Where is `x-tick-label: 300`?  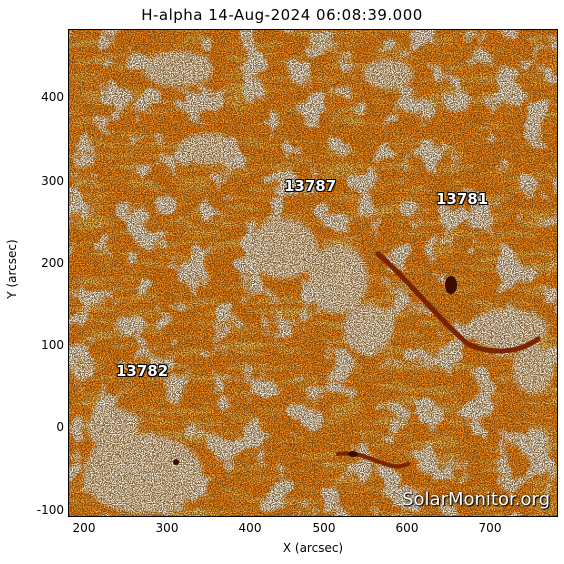
x-tick-label: 300 is located at coordinates (167, 528).